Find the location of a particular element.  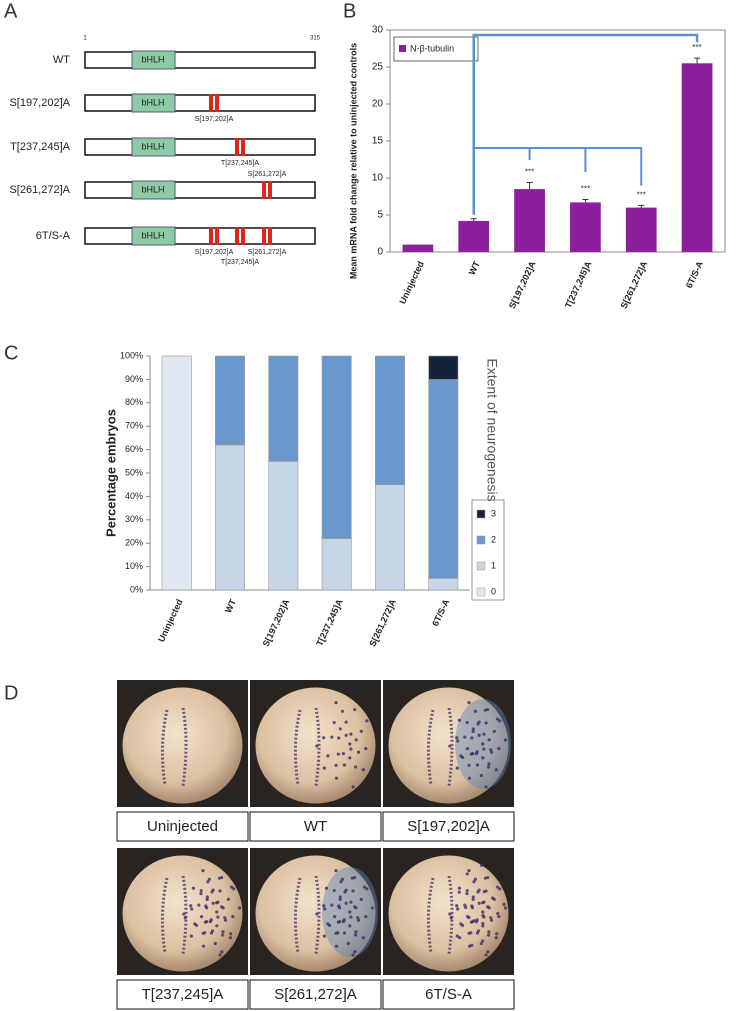

domain-label: bHLH is located at coordinates (152, 59).